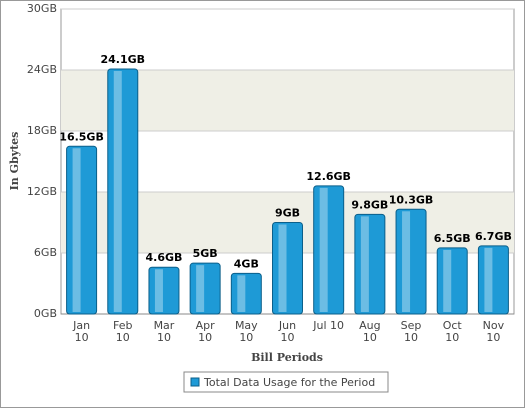  What do you see at coordinates (411, 331) in the screenshot?
I see `x-tick-label: Sep 10` at bounding box center [411, 331].